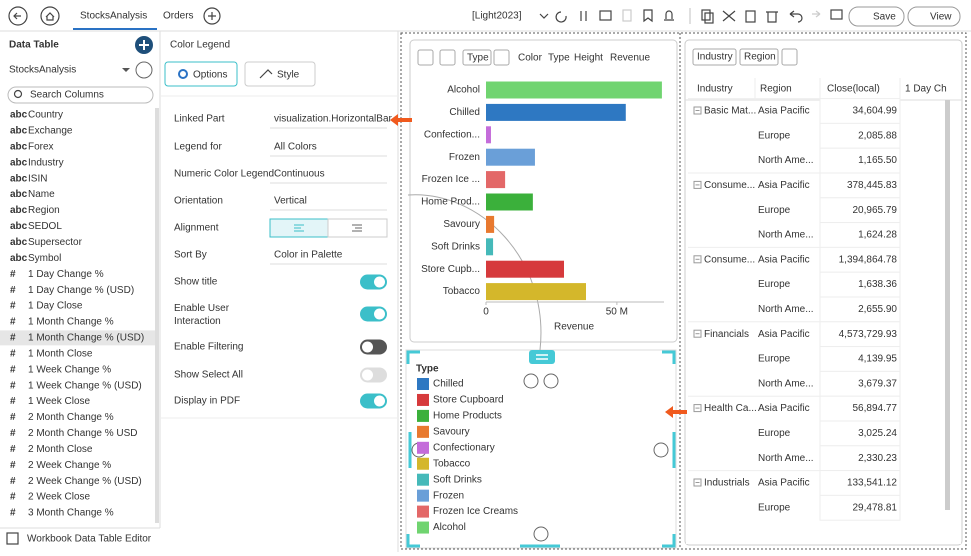  What do you see at coordinates (183, 74) in the screenshot?
I see `options-icon` at bounding box center [183, 74].